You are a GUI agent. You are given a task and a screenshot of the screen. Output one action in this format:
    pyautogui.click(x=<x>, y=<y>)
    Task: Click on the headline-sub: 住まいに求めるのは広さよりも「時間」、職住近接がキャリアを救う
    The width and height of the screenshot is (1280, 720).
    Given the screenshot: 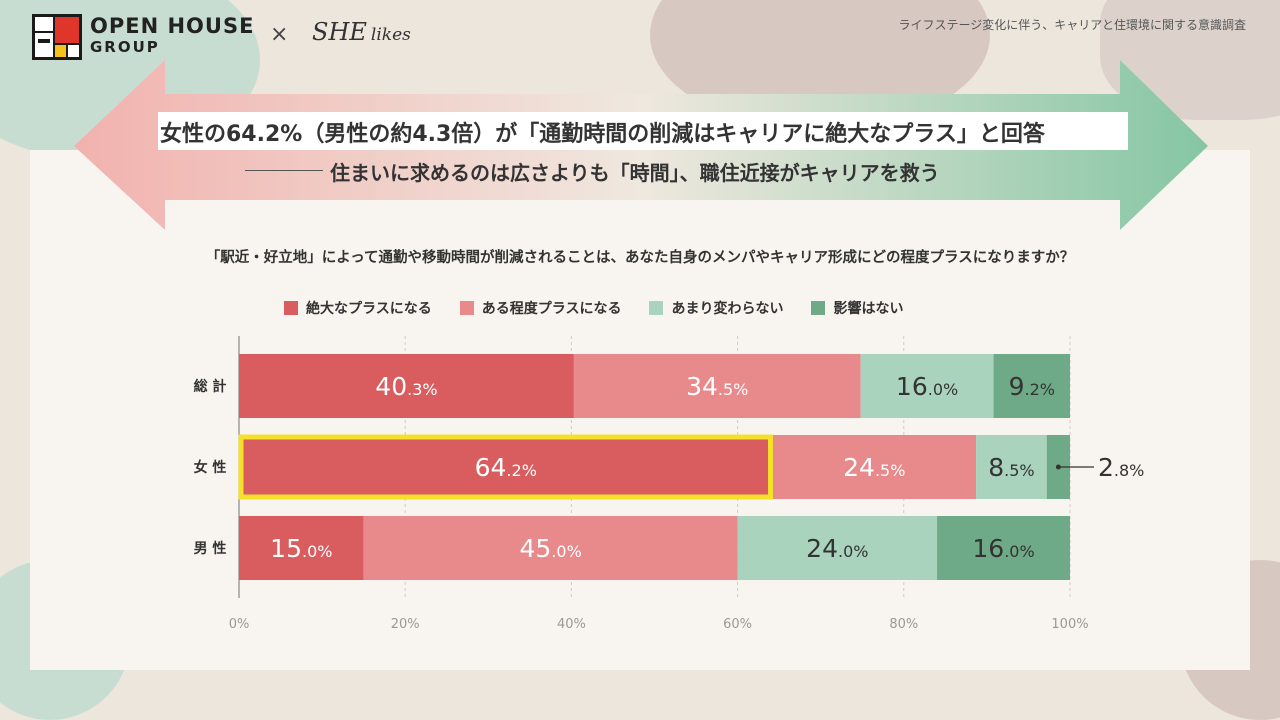 What is the action you would take?
    pyautogui.click(x=635, y=173)
    